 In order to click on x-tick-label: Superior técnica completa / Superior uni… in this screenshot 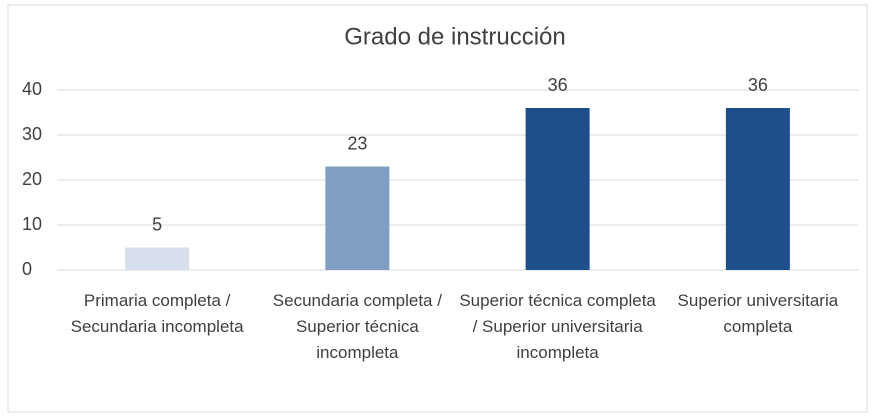, I will do `click(557, 326)`.